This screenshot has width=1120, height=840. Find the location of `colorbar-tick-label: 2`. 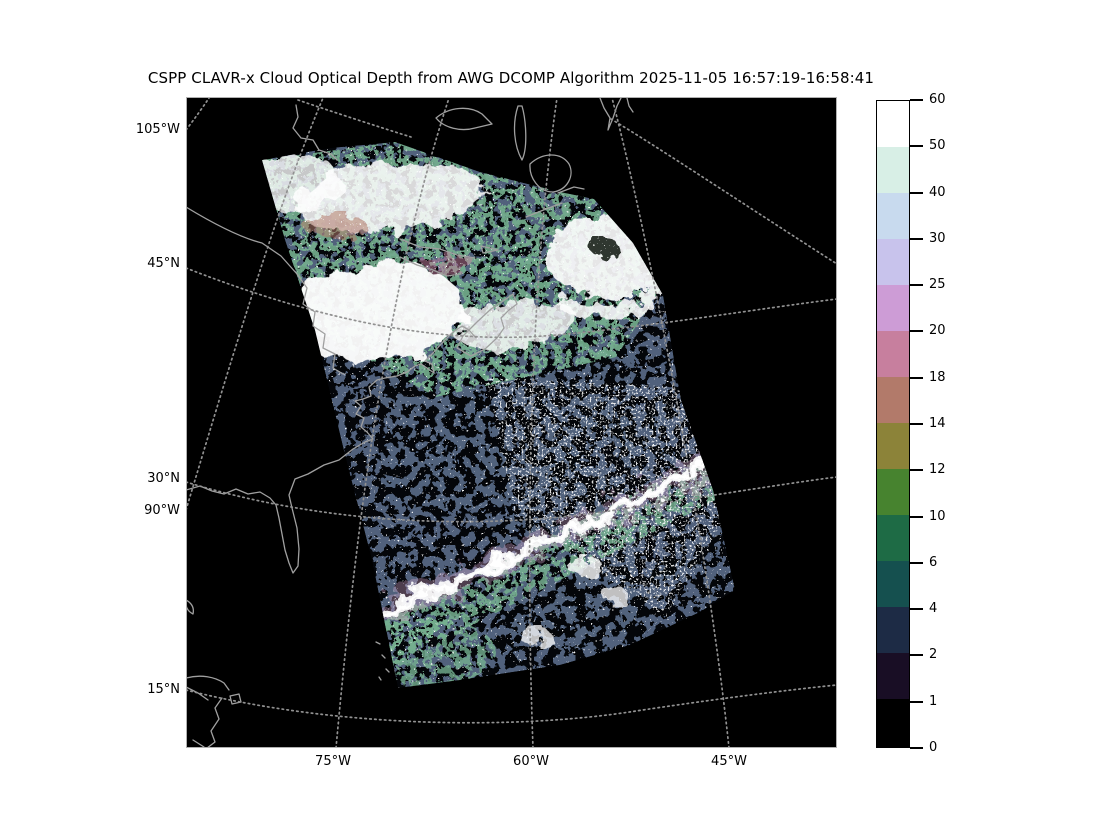

colorbar-tick-label: 2 is located at coordinates (933, 655).